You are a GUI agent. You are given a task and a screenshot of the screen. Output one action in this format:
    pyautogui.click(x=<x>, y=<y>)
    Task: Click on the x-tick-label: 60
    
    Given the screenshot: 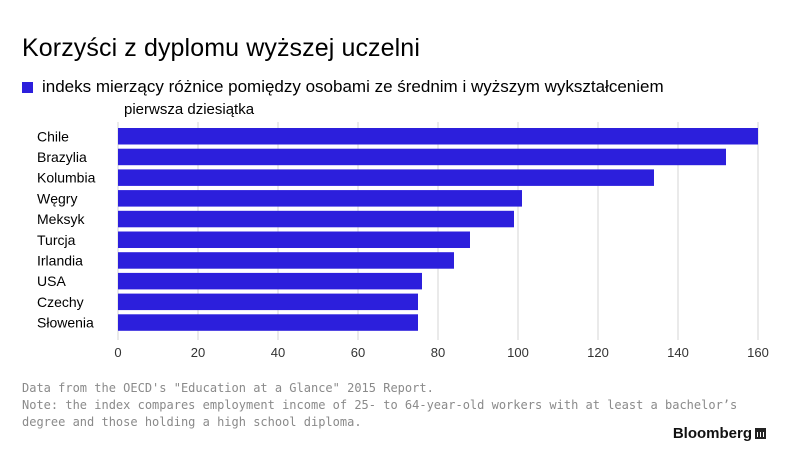 What is the action you would take?
    pyautogui.click(x=358, y=352)
    